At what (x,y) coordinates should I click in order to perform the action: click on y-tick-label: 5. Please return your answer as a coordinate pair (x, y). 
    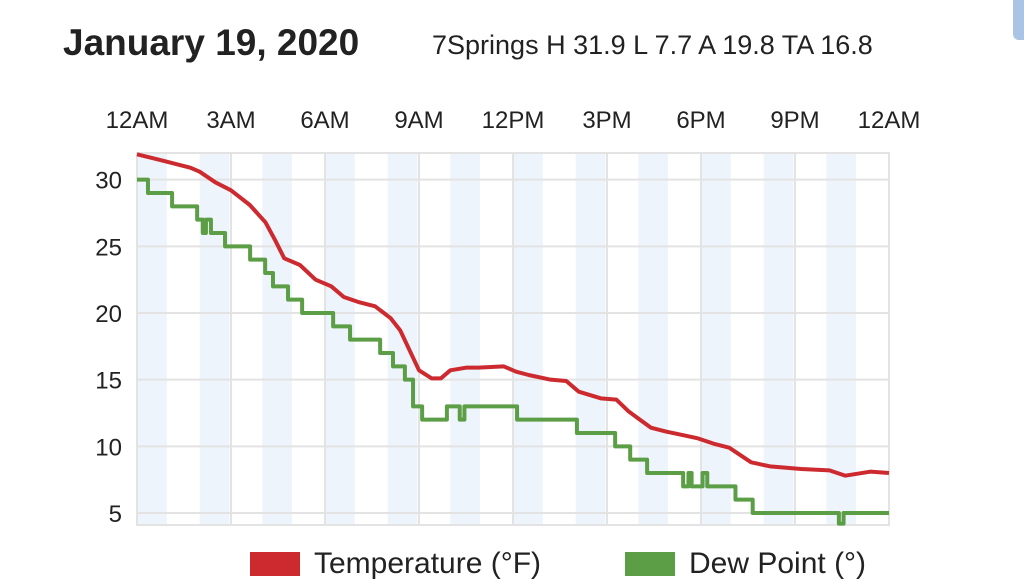
    Looking at the image, I should click on (115, 514).